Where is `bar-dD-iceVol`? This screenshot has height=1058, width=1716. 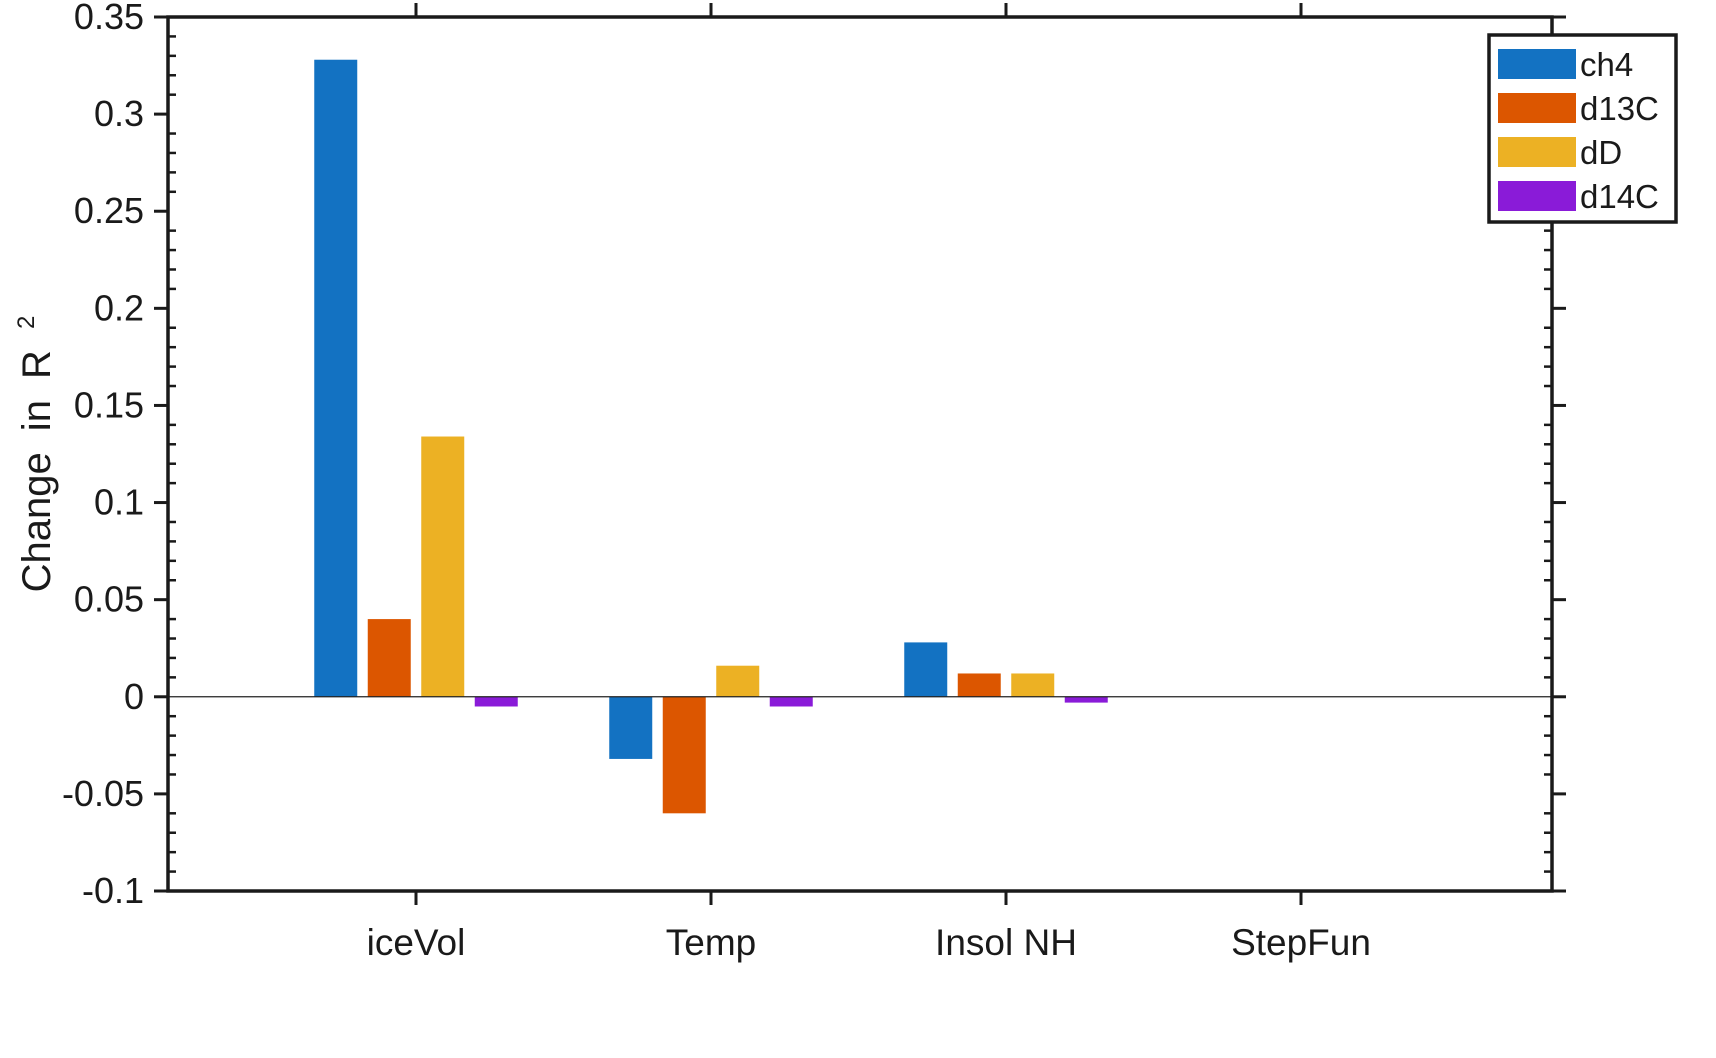
bar-dD-iceVol is located at coordinates (443, 566).